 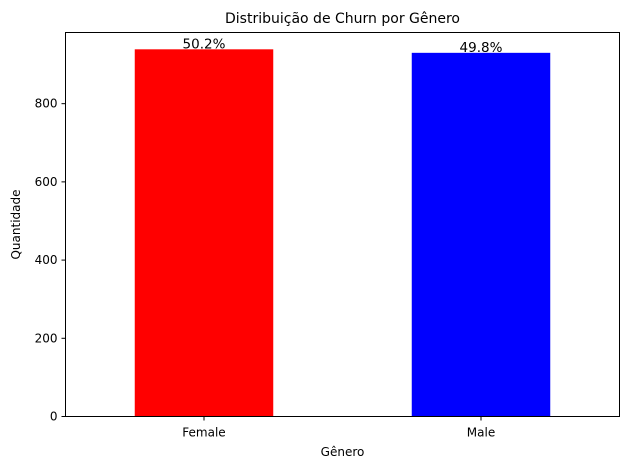 What do you see at coordinates (338, 428) in the screenshot?
I see `x-axis-ticks: Female Male` at bounding box center [338, 428].